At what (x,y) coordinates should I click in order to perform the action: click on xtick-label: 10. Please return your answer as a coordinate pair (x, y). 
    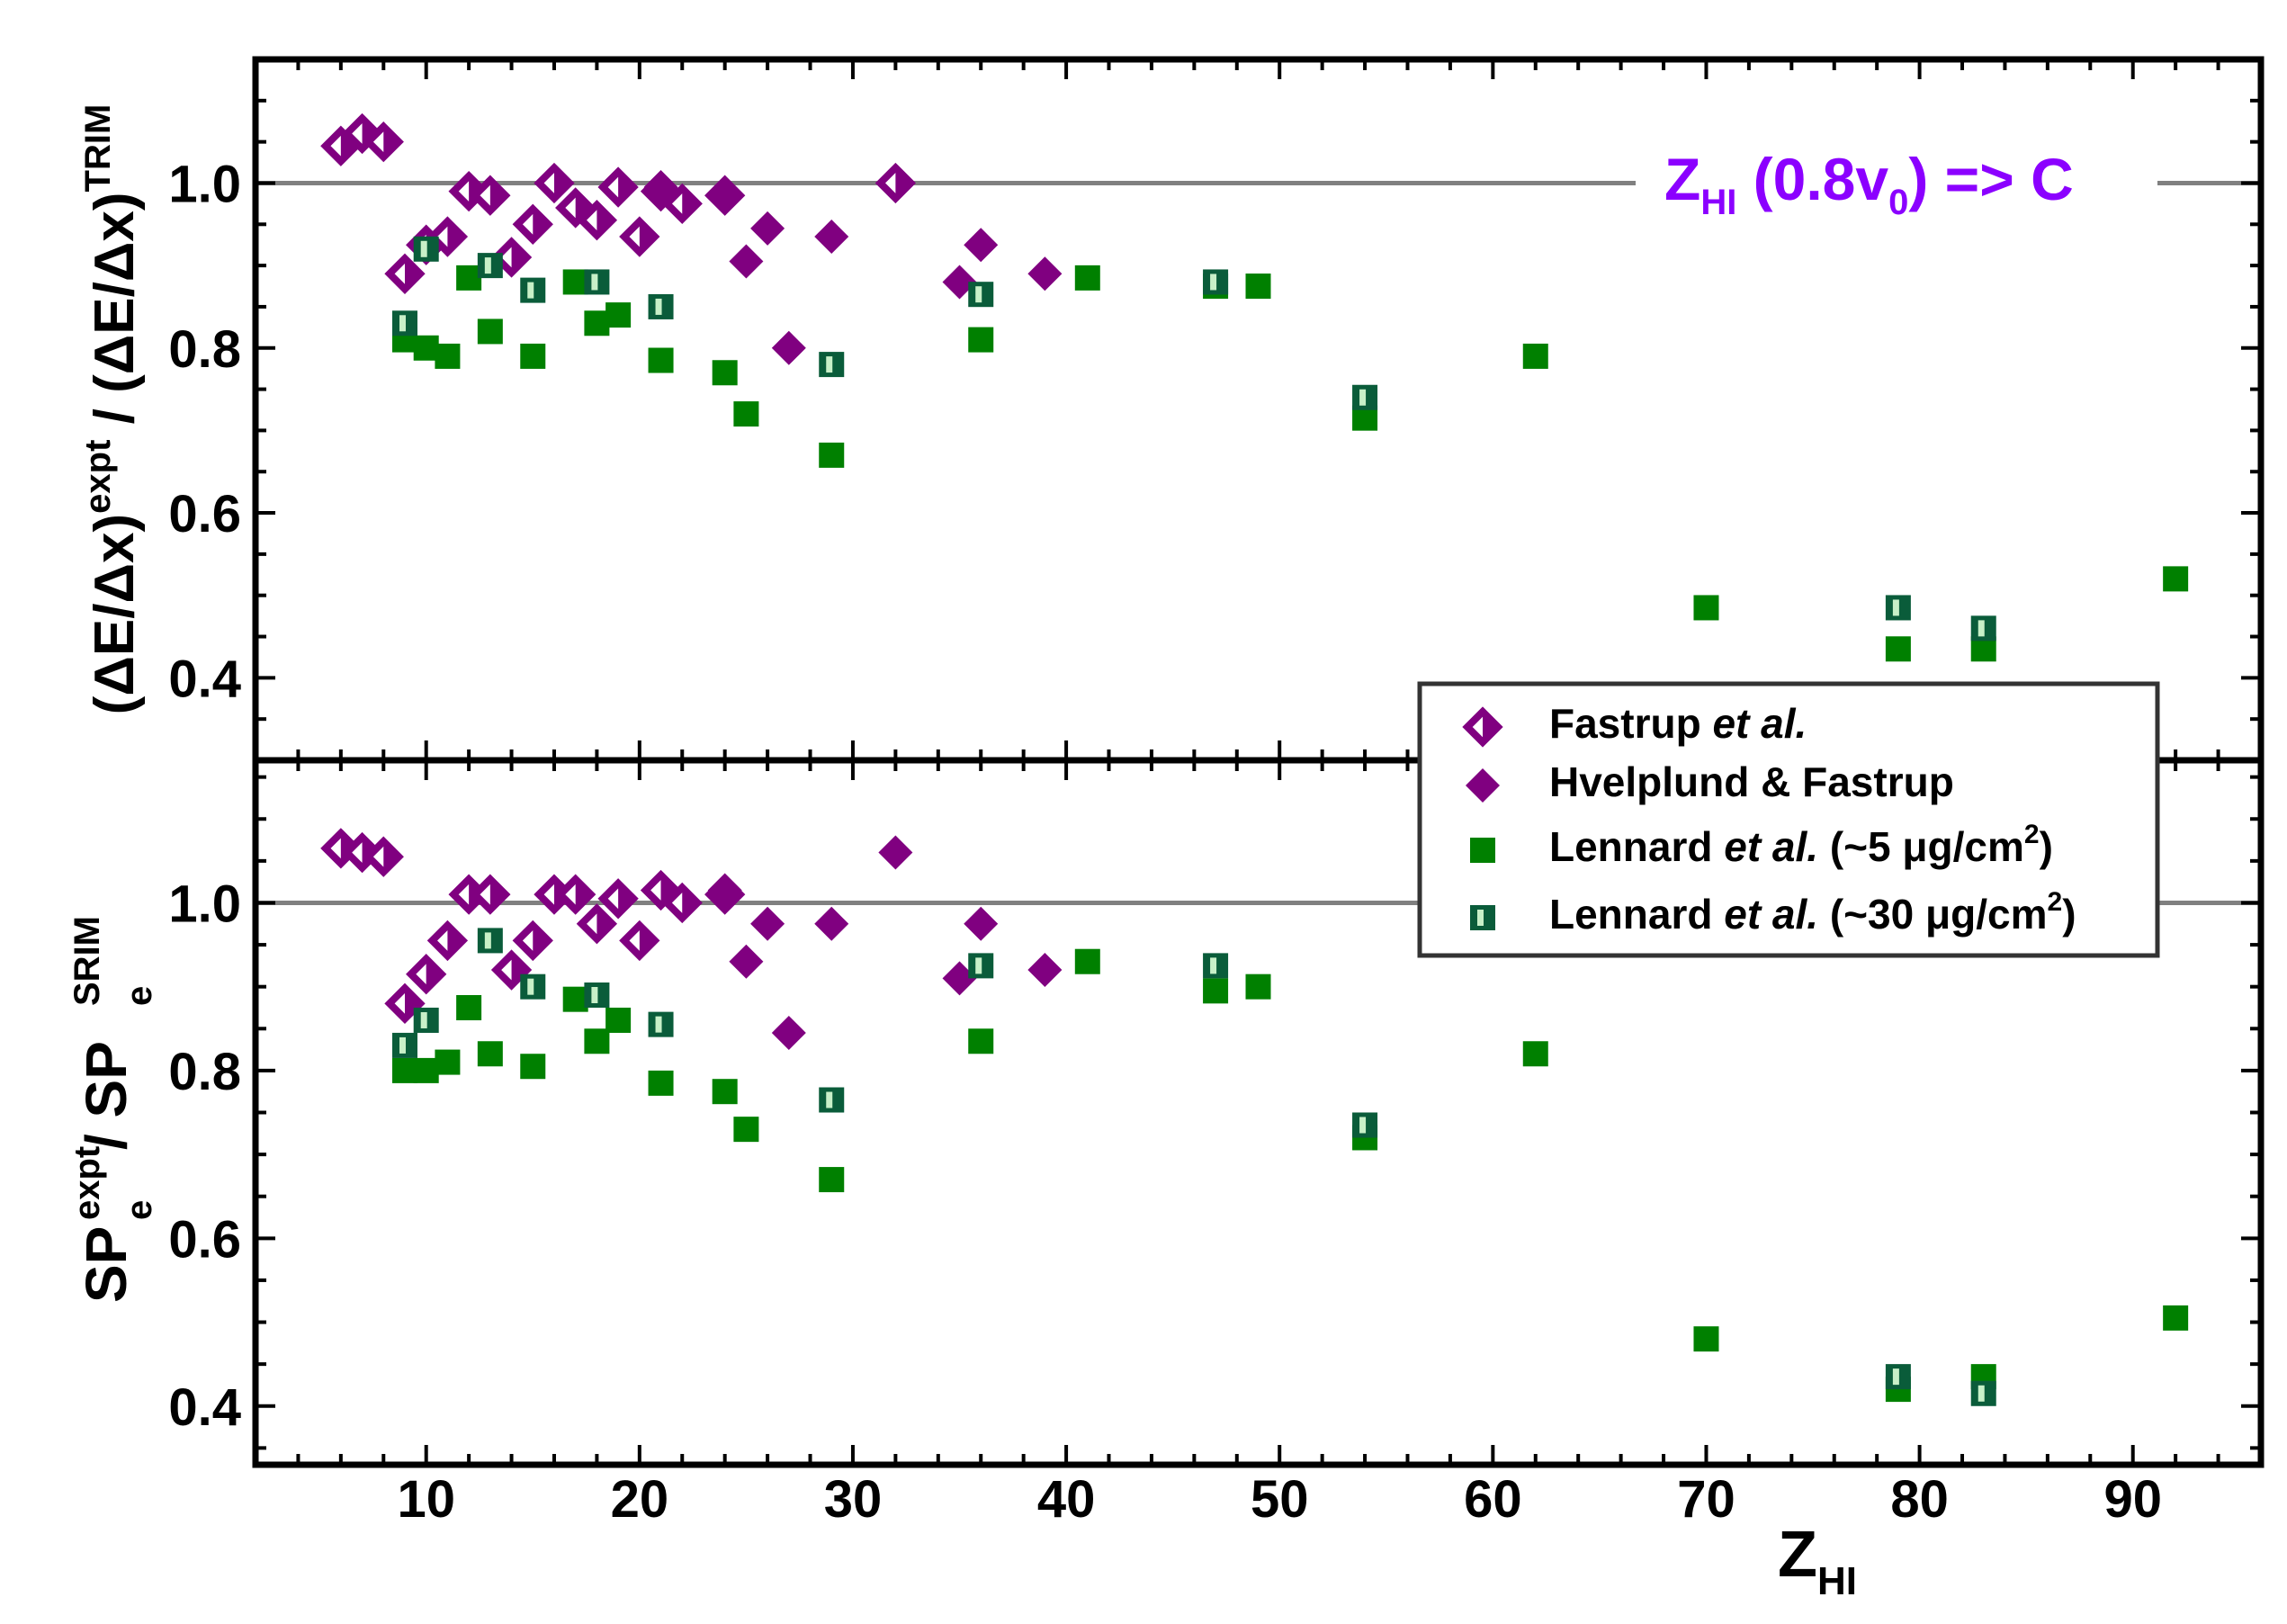
    Looking at the image, I should click on (426, 1499).